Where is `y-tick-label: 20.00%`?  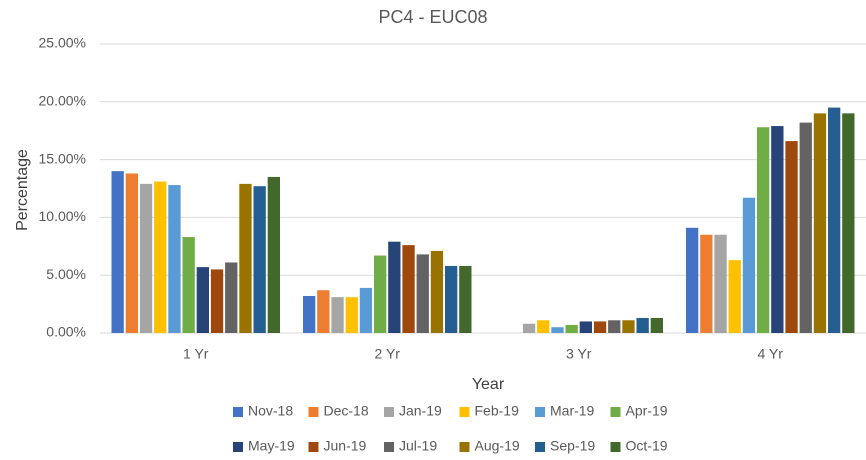 y-tick-label: 20.00% is located at coordinates (62, 101).